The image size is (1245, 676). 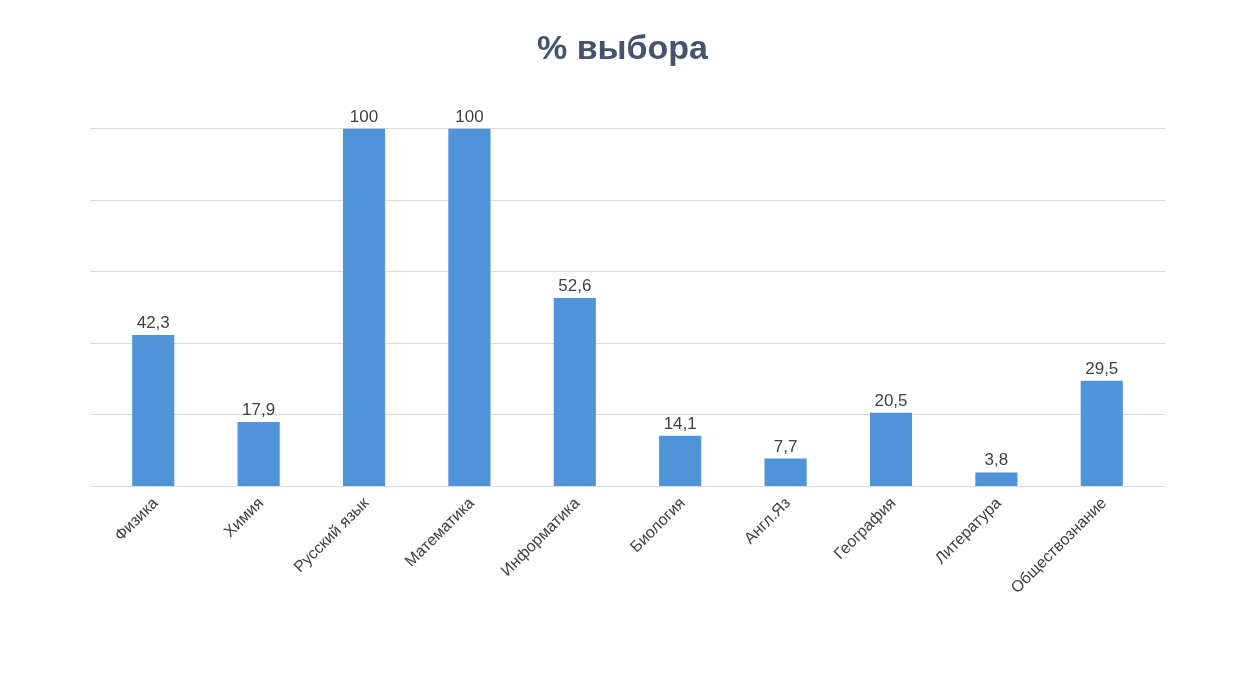 I want to click on data-label: 42,3, so click(x=153, y=322).